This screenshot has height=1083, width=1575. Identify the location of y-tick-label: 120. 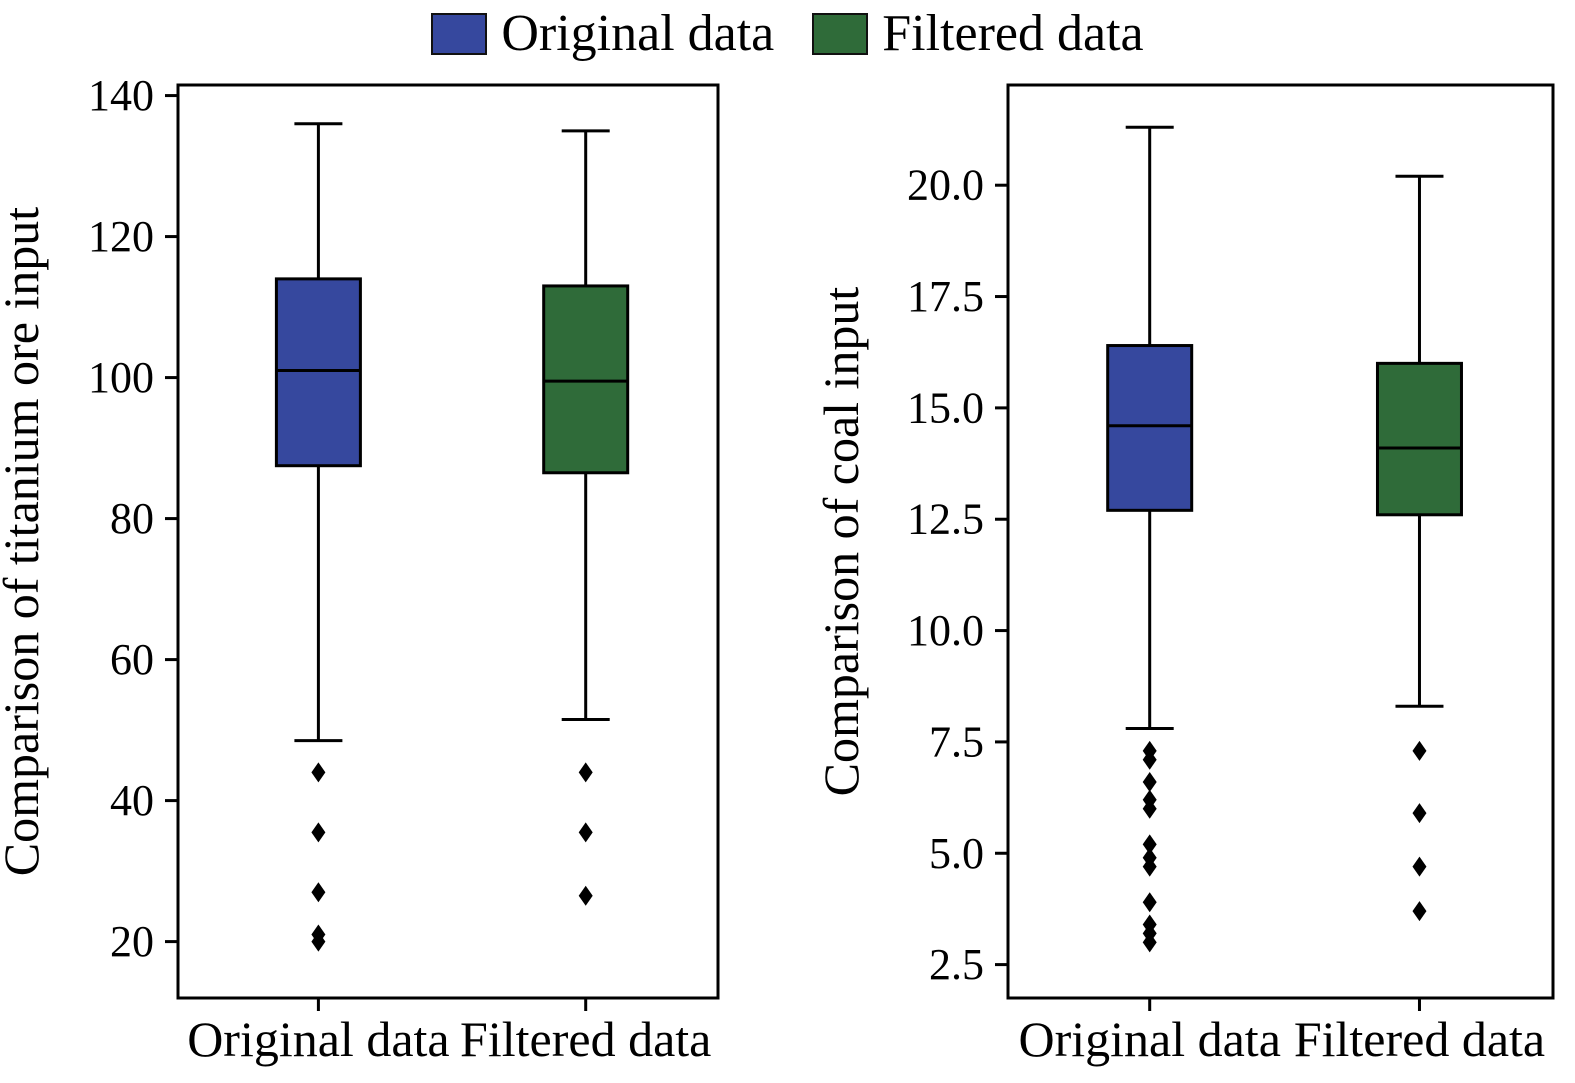
(121, 236).